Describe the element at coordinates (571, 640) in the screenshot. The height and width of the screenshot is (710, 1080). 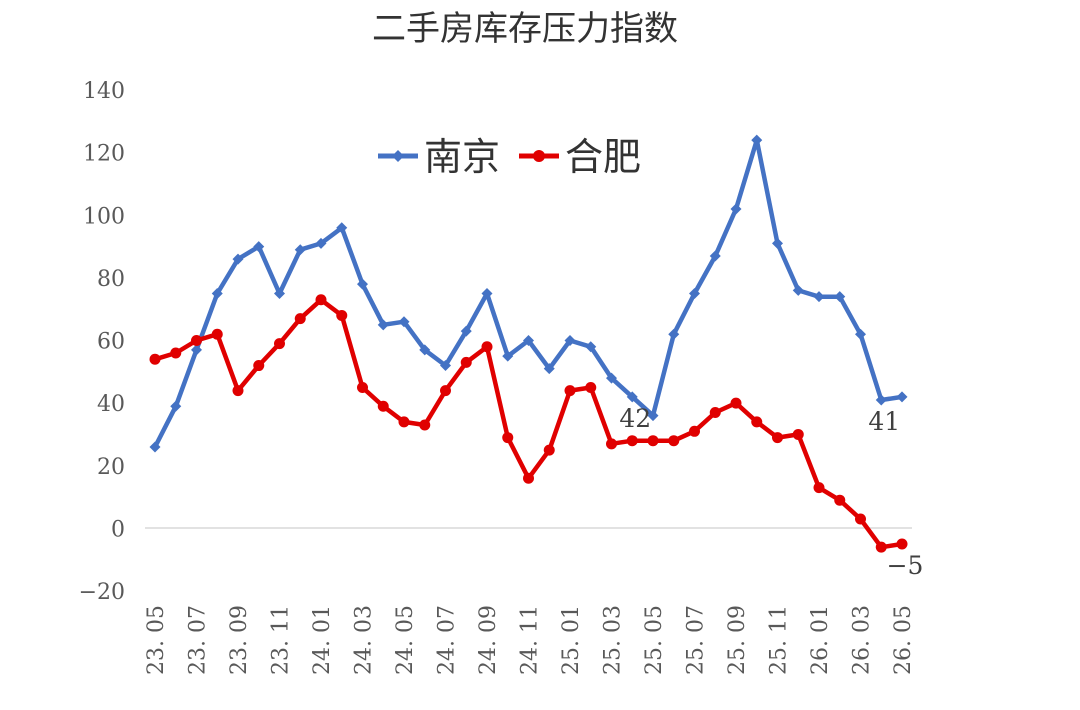
I see `x-tick-label: 25. 01` at that location.